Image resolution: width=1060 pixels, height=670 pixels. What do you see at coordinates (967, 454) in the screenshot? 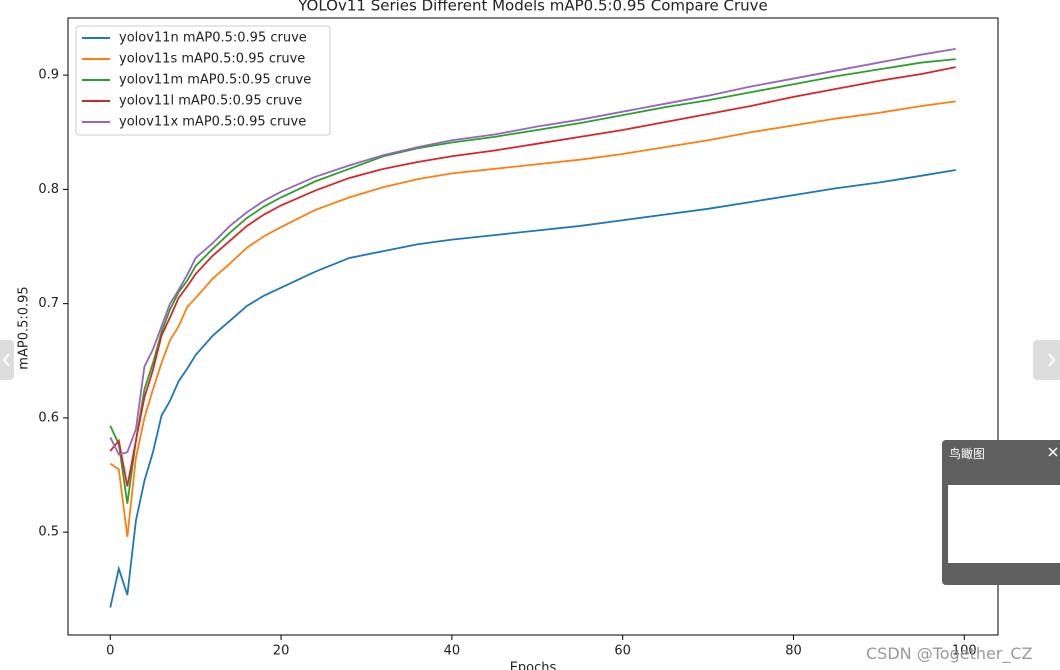
I see `overview-title: 鸟瞰图` at bounding box center [967, 454].